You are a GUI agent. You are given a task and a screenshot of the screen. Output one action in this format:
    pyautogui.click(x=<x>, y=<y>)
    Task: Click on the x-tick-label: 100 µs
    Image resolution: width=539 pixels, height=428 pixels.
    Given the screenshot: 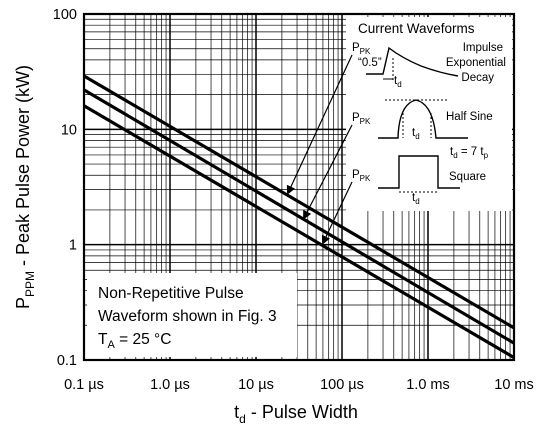 What is the action you would take?
    pyautogui.click(x=342, y=385)
    